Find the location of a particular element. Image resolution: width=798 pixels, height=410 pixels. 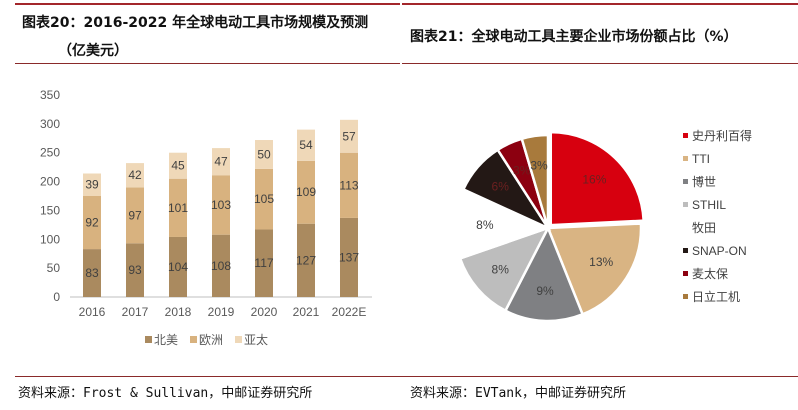

data-label: 93 is located at coordinates (135, 270).